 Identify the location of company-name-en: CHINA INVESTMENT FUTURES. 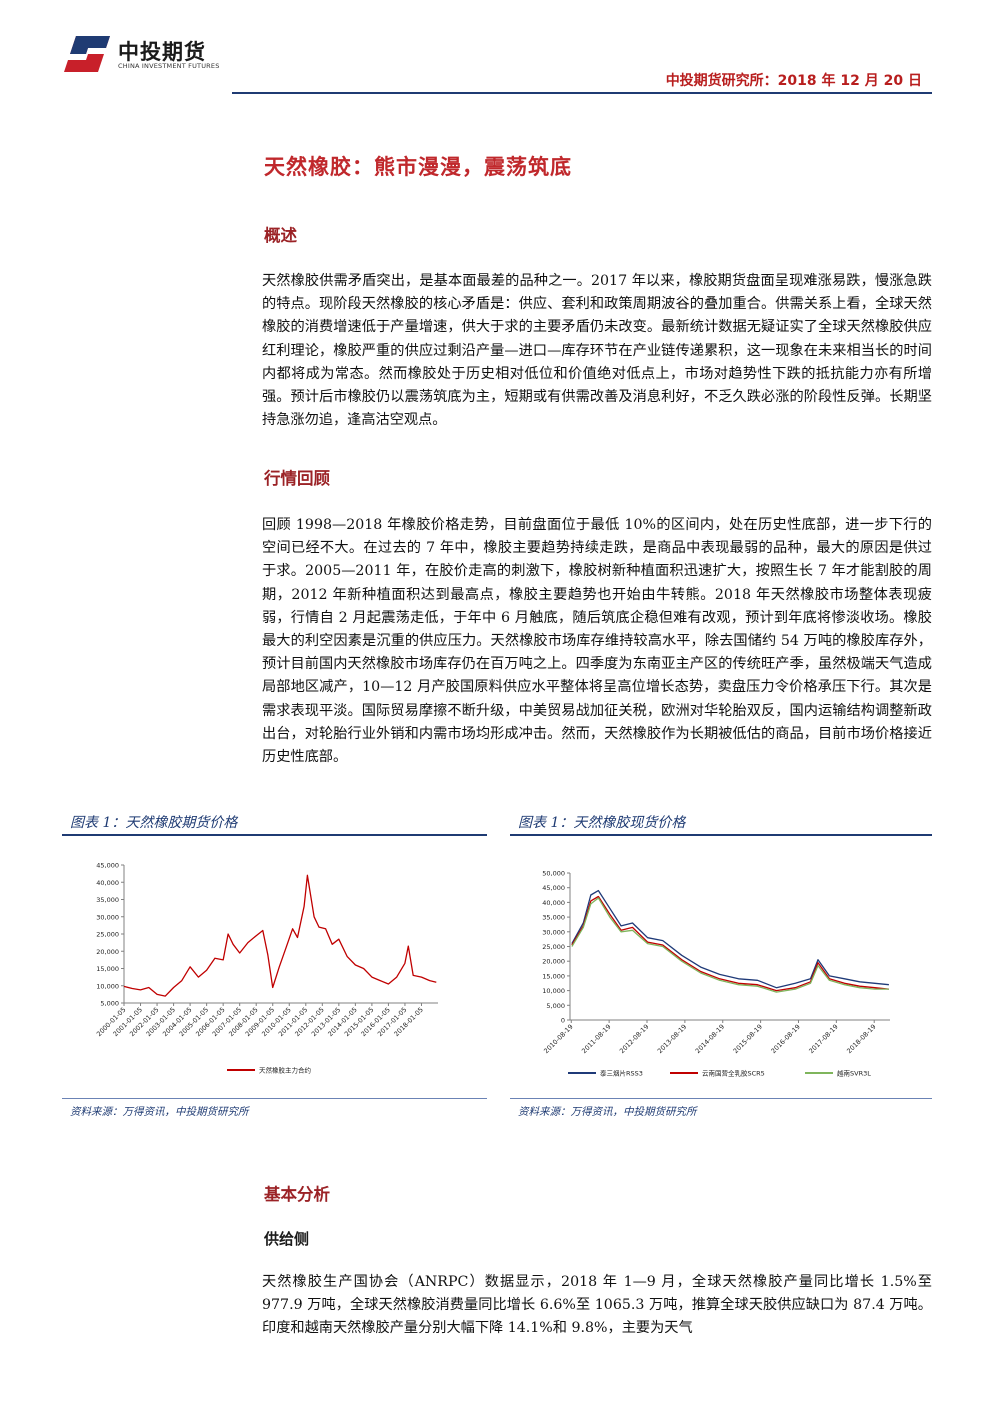
(169, 66).